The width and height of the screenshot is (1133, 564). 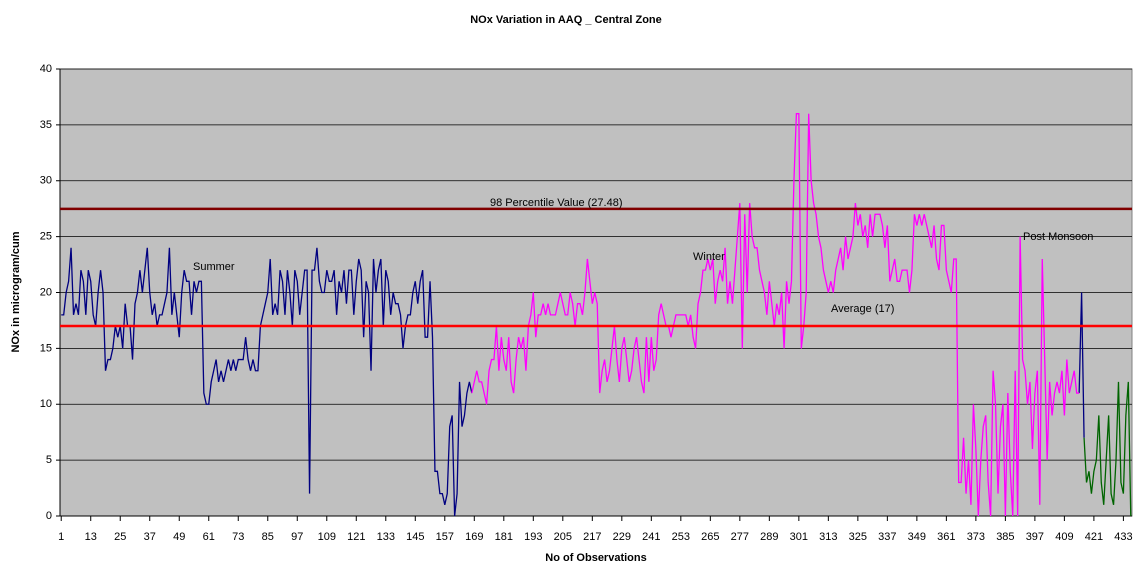 What do you see at coordinates (268, 537) in the screenshot?
I see `x-tick-label: 85` at bounding box center [268, 537].